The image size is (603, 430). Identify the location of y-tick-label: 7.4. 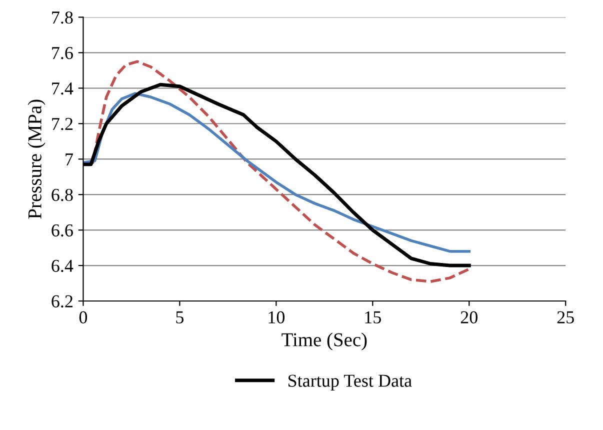
(63, 88).